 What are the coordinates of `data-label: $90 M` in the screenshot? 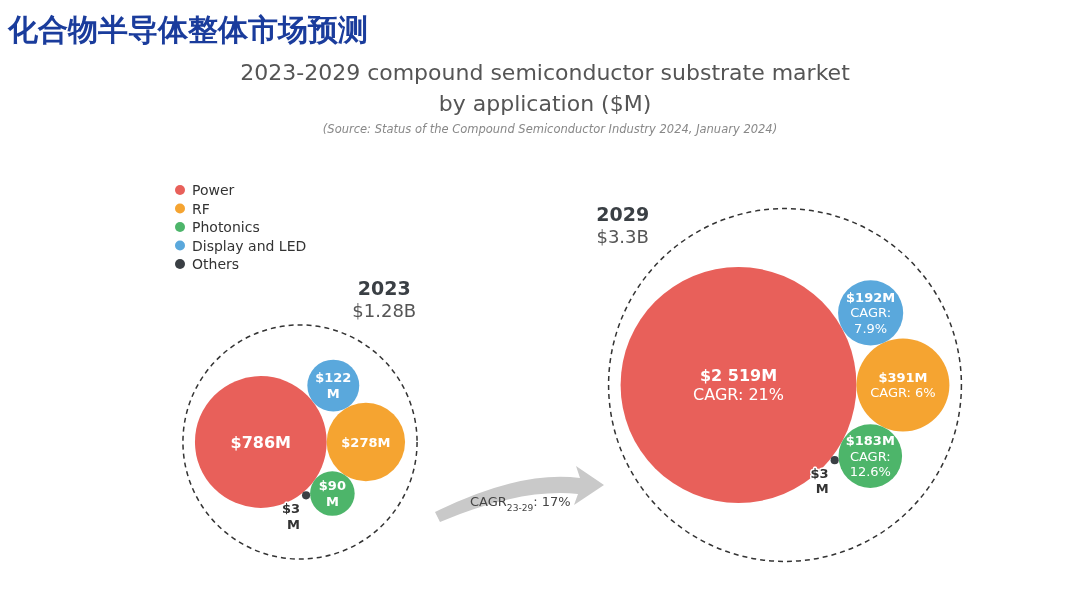 It's located at (332, 493).